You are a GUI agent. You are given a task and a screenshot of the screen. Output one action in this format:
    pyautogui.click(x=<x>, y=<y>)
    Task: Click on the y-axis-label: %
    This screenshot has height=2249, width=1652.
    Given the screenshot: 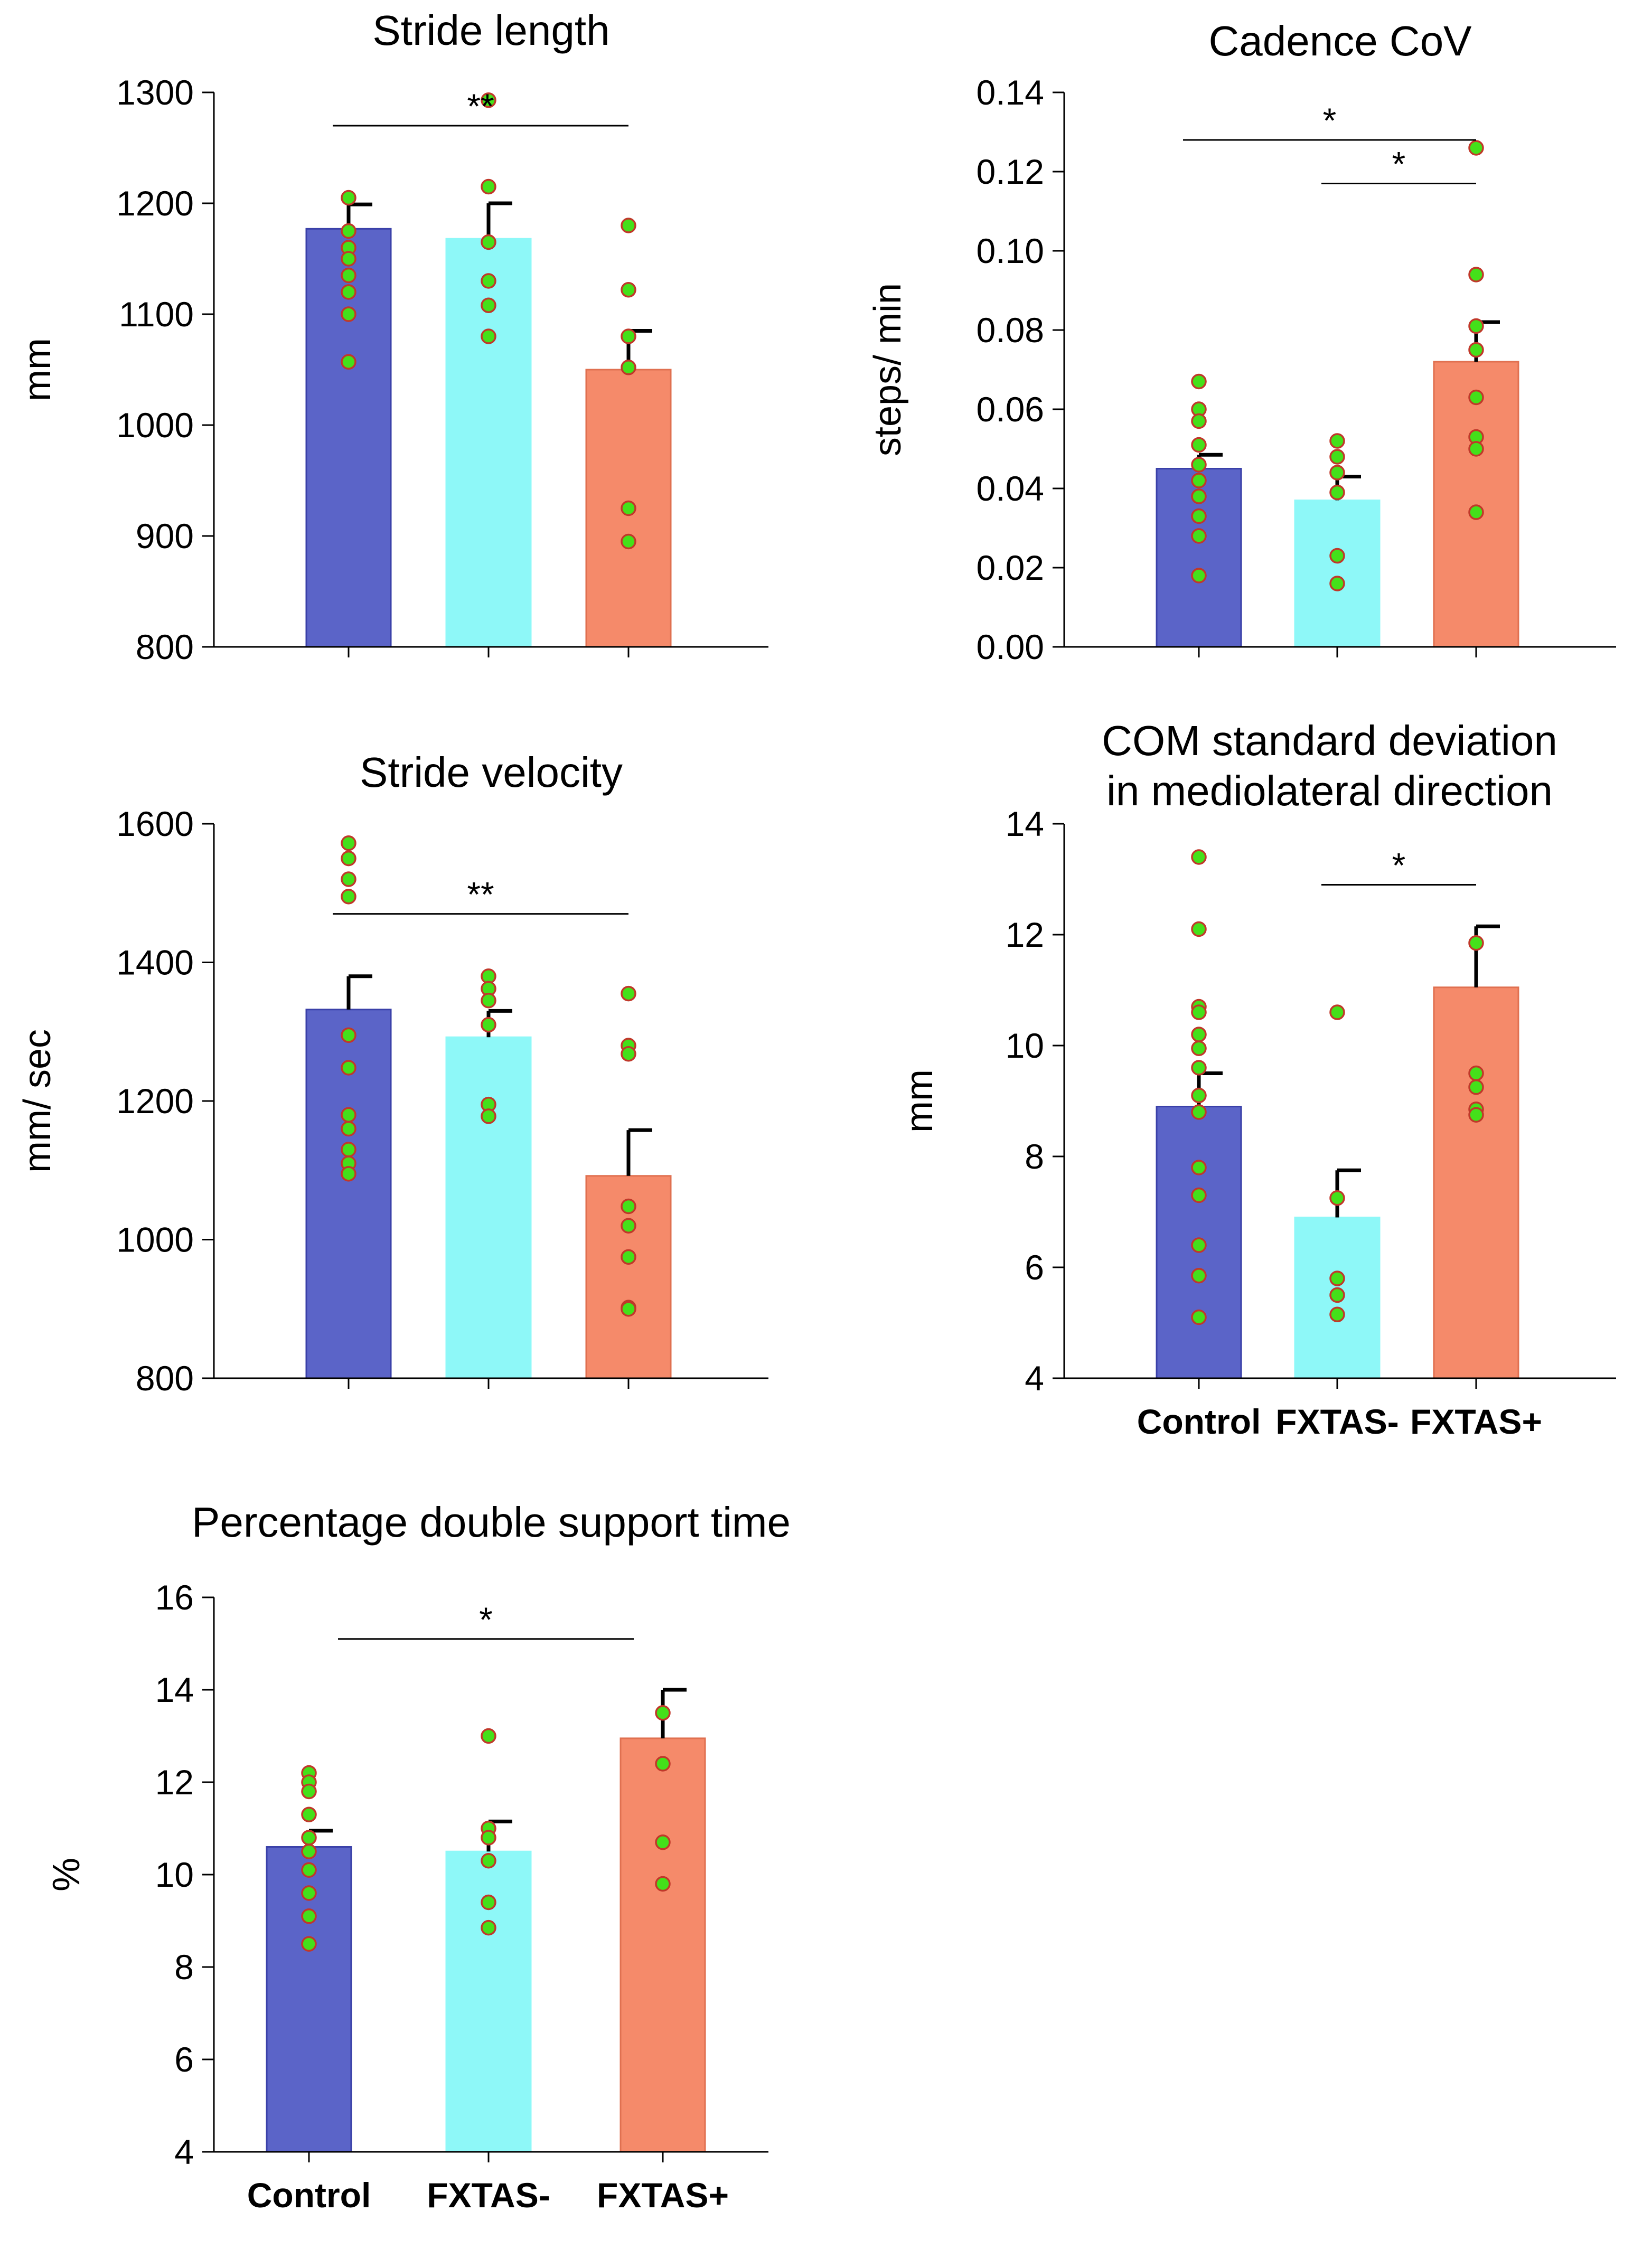 What is the action you would take?
    pyautogui.click(x=66, y=1875)
    